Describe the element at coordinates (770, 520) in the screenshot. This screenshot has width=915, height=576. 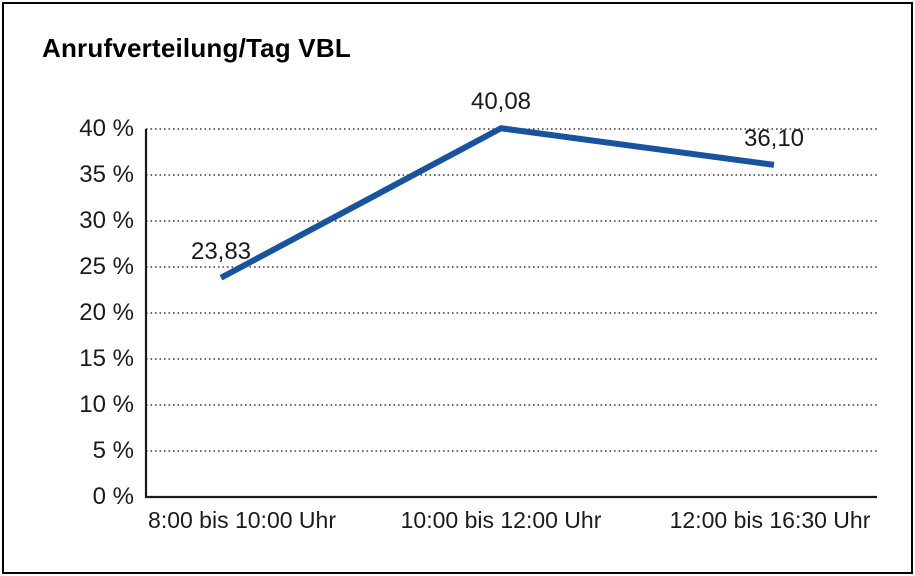
I see `x-category-label: 12:00 bis 16:30 Uhr` at that location.